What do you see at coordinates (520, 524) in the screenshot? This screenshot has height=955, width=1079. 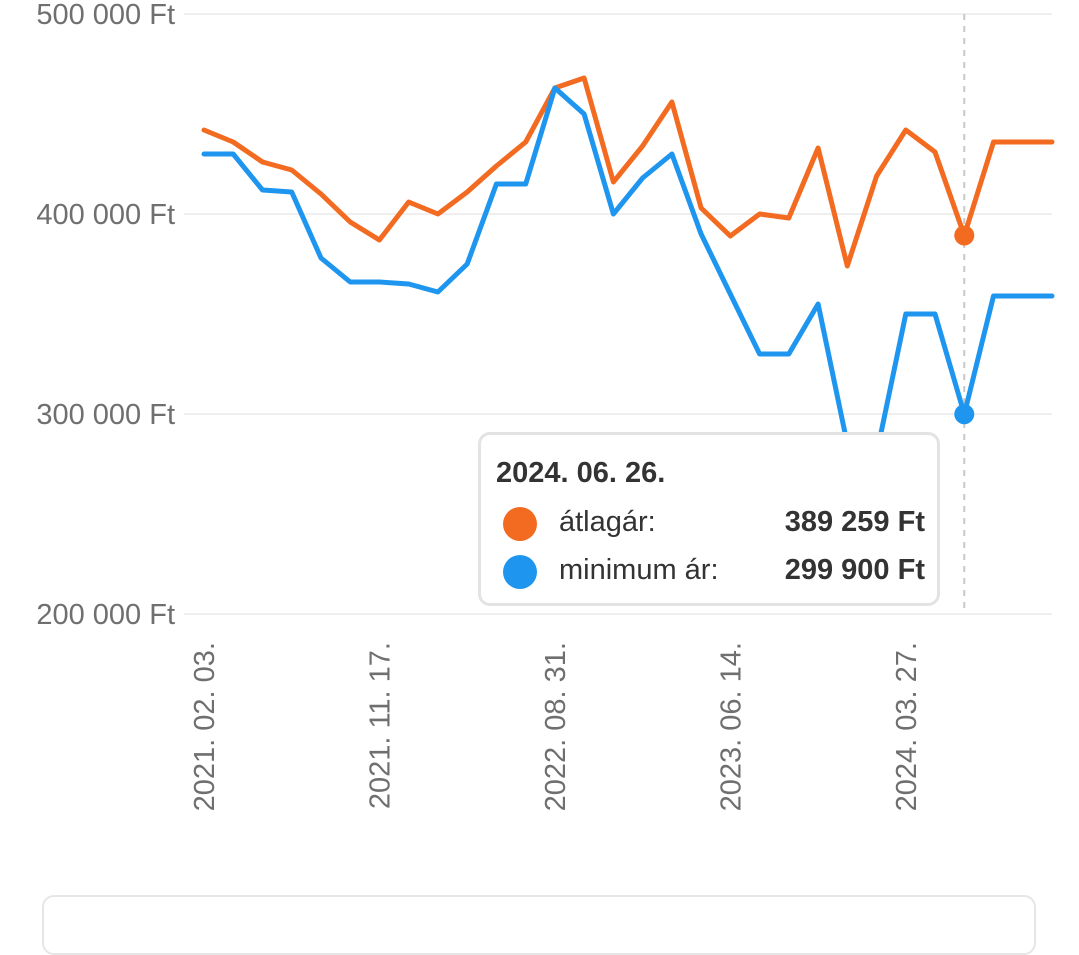 I see `average-price-dot-icon` at bounding box center [520, 524].